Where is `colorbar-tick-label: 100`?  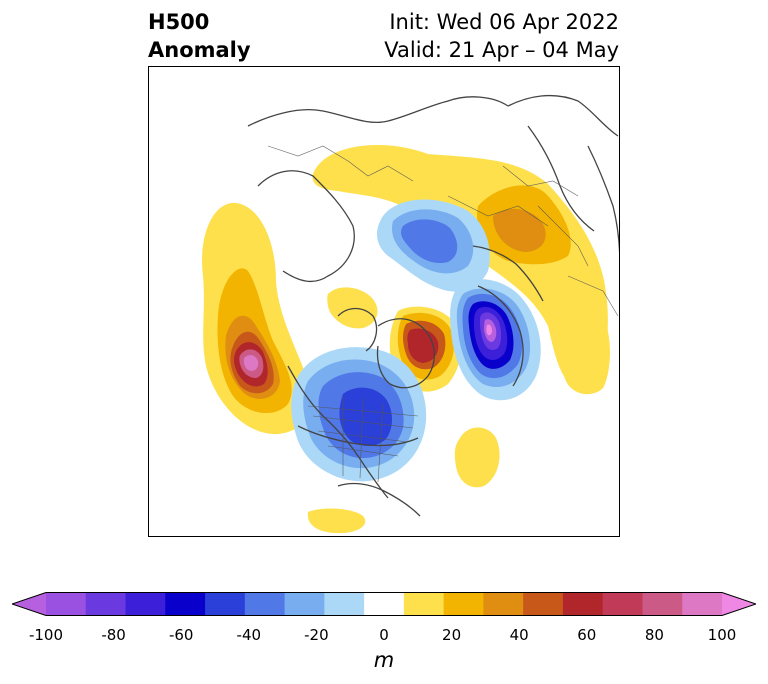
colorbar-tick-label: 100 is located at coordinates (722, 635).